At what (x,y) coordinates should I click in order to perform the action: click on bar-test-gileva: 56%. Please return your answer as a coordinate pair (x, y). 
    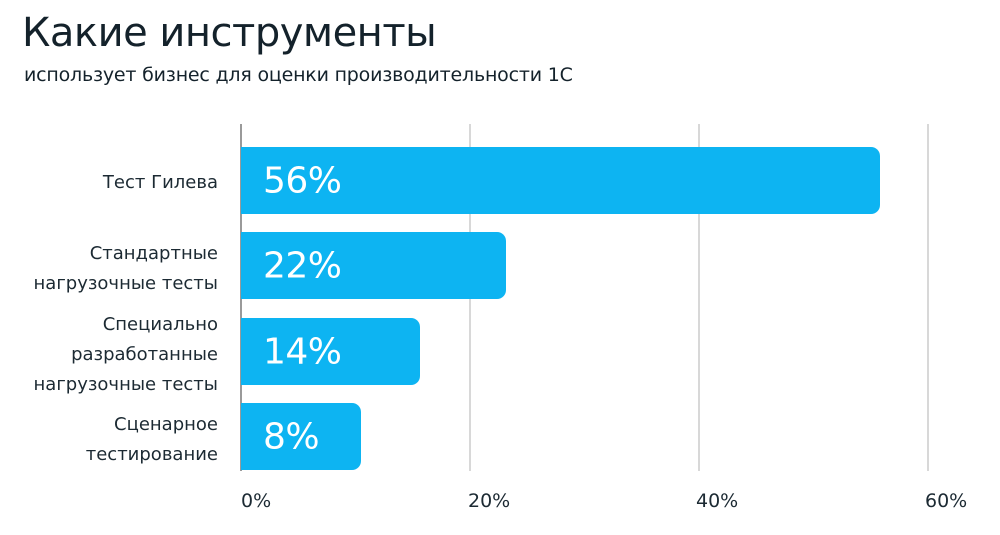
    Looking at the image, I should click on (560, 180).